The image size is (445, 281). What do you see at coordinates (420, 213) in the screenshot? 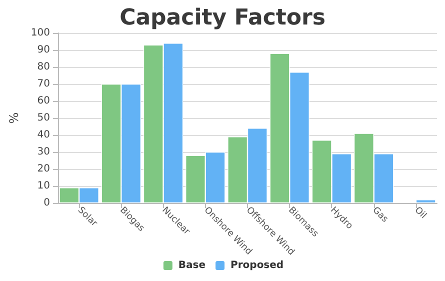
I see `x-tick-label: Oil` at bounding box center [420, 213].